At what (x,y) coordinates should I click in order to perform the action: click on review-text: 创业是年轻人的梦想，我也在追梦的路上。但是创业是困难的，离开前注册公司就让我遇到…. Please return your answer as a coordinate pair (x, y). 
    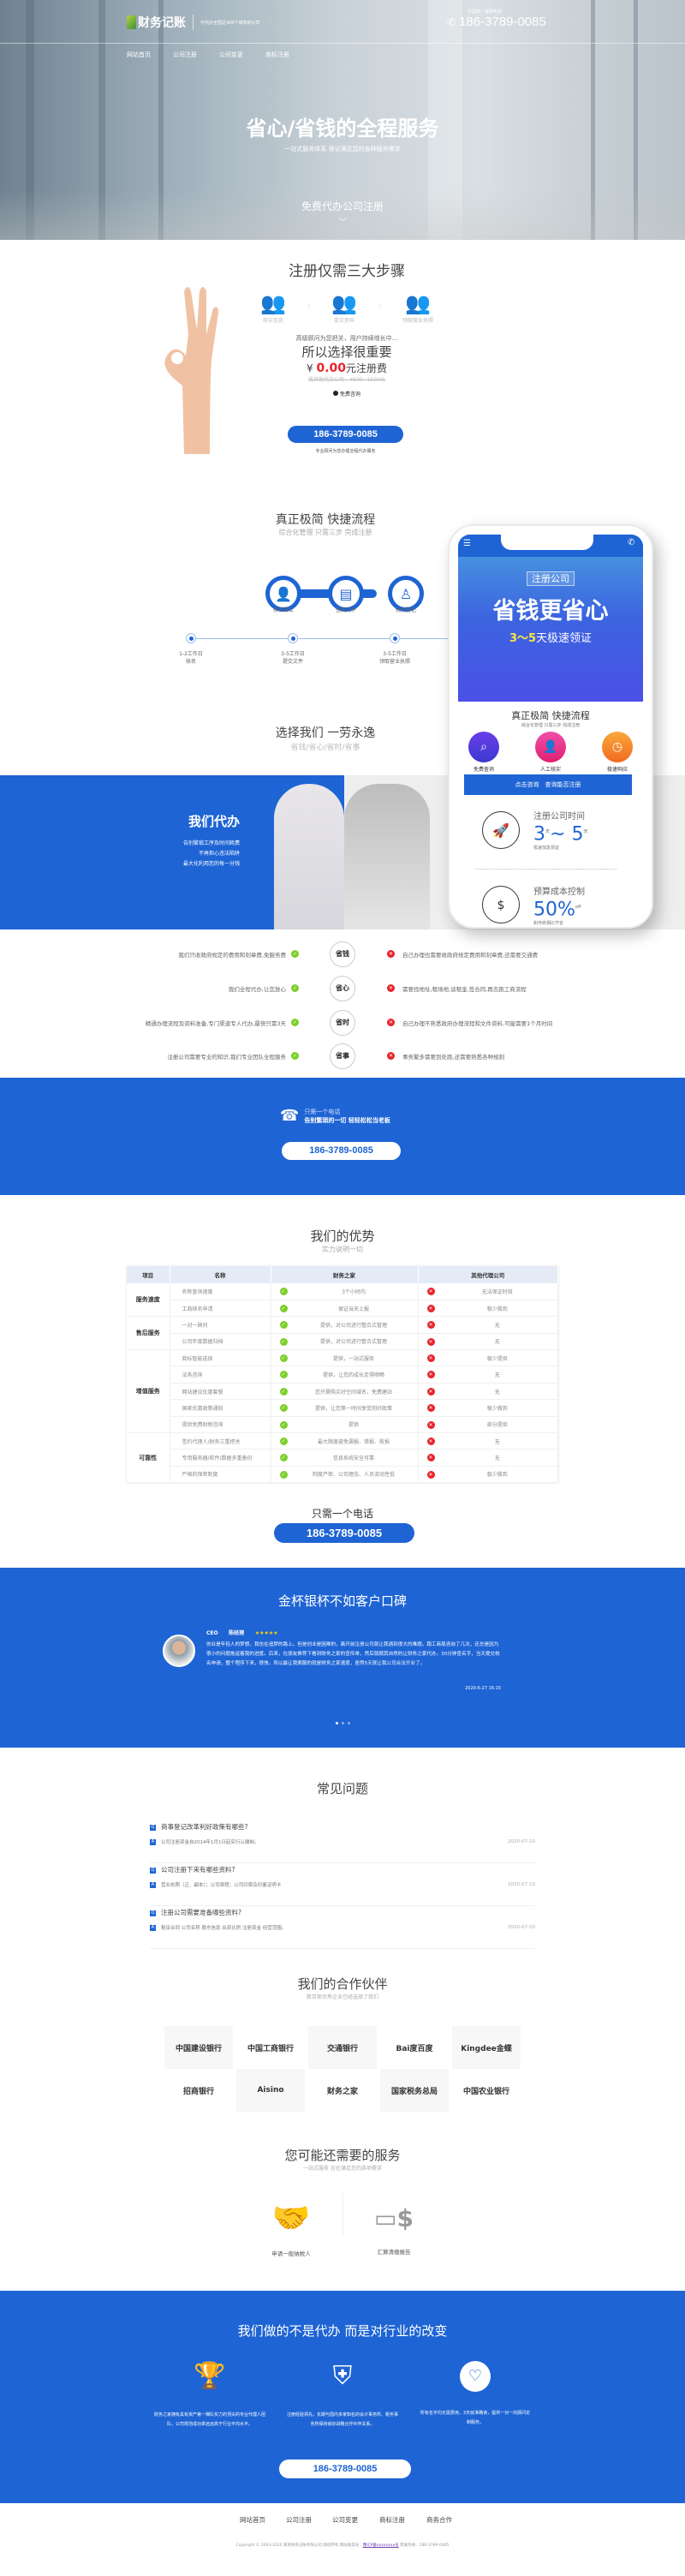
    Looking at the image, I should click on (353, 1654).